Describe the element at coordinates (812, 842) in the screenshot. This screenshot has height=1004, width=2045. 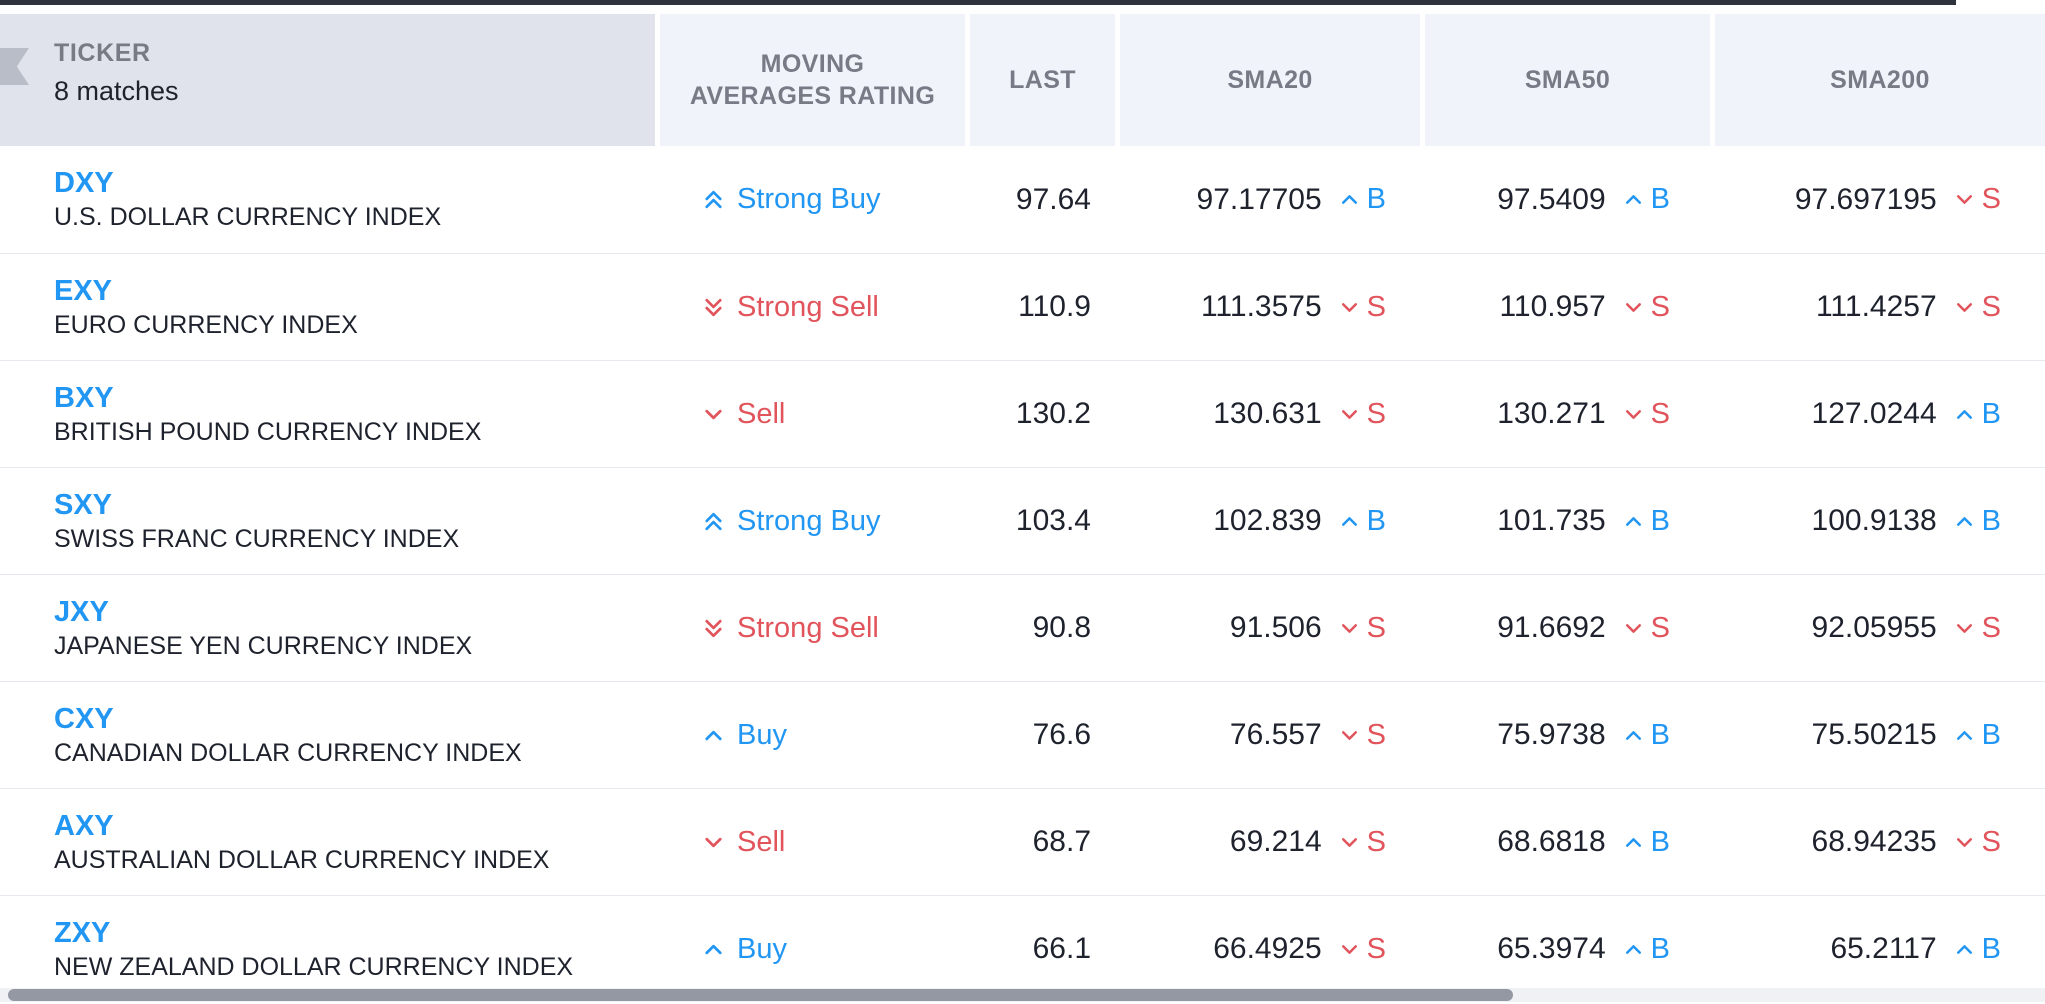
I see `rating-cell: Sell` at that location.